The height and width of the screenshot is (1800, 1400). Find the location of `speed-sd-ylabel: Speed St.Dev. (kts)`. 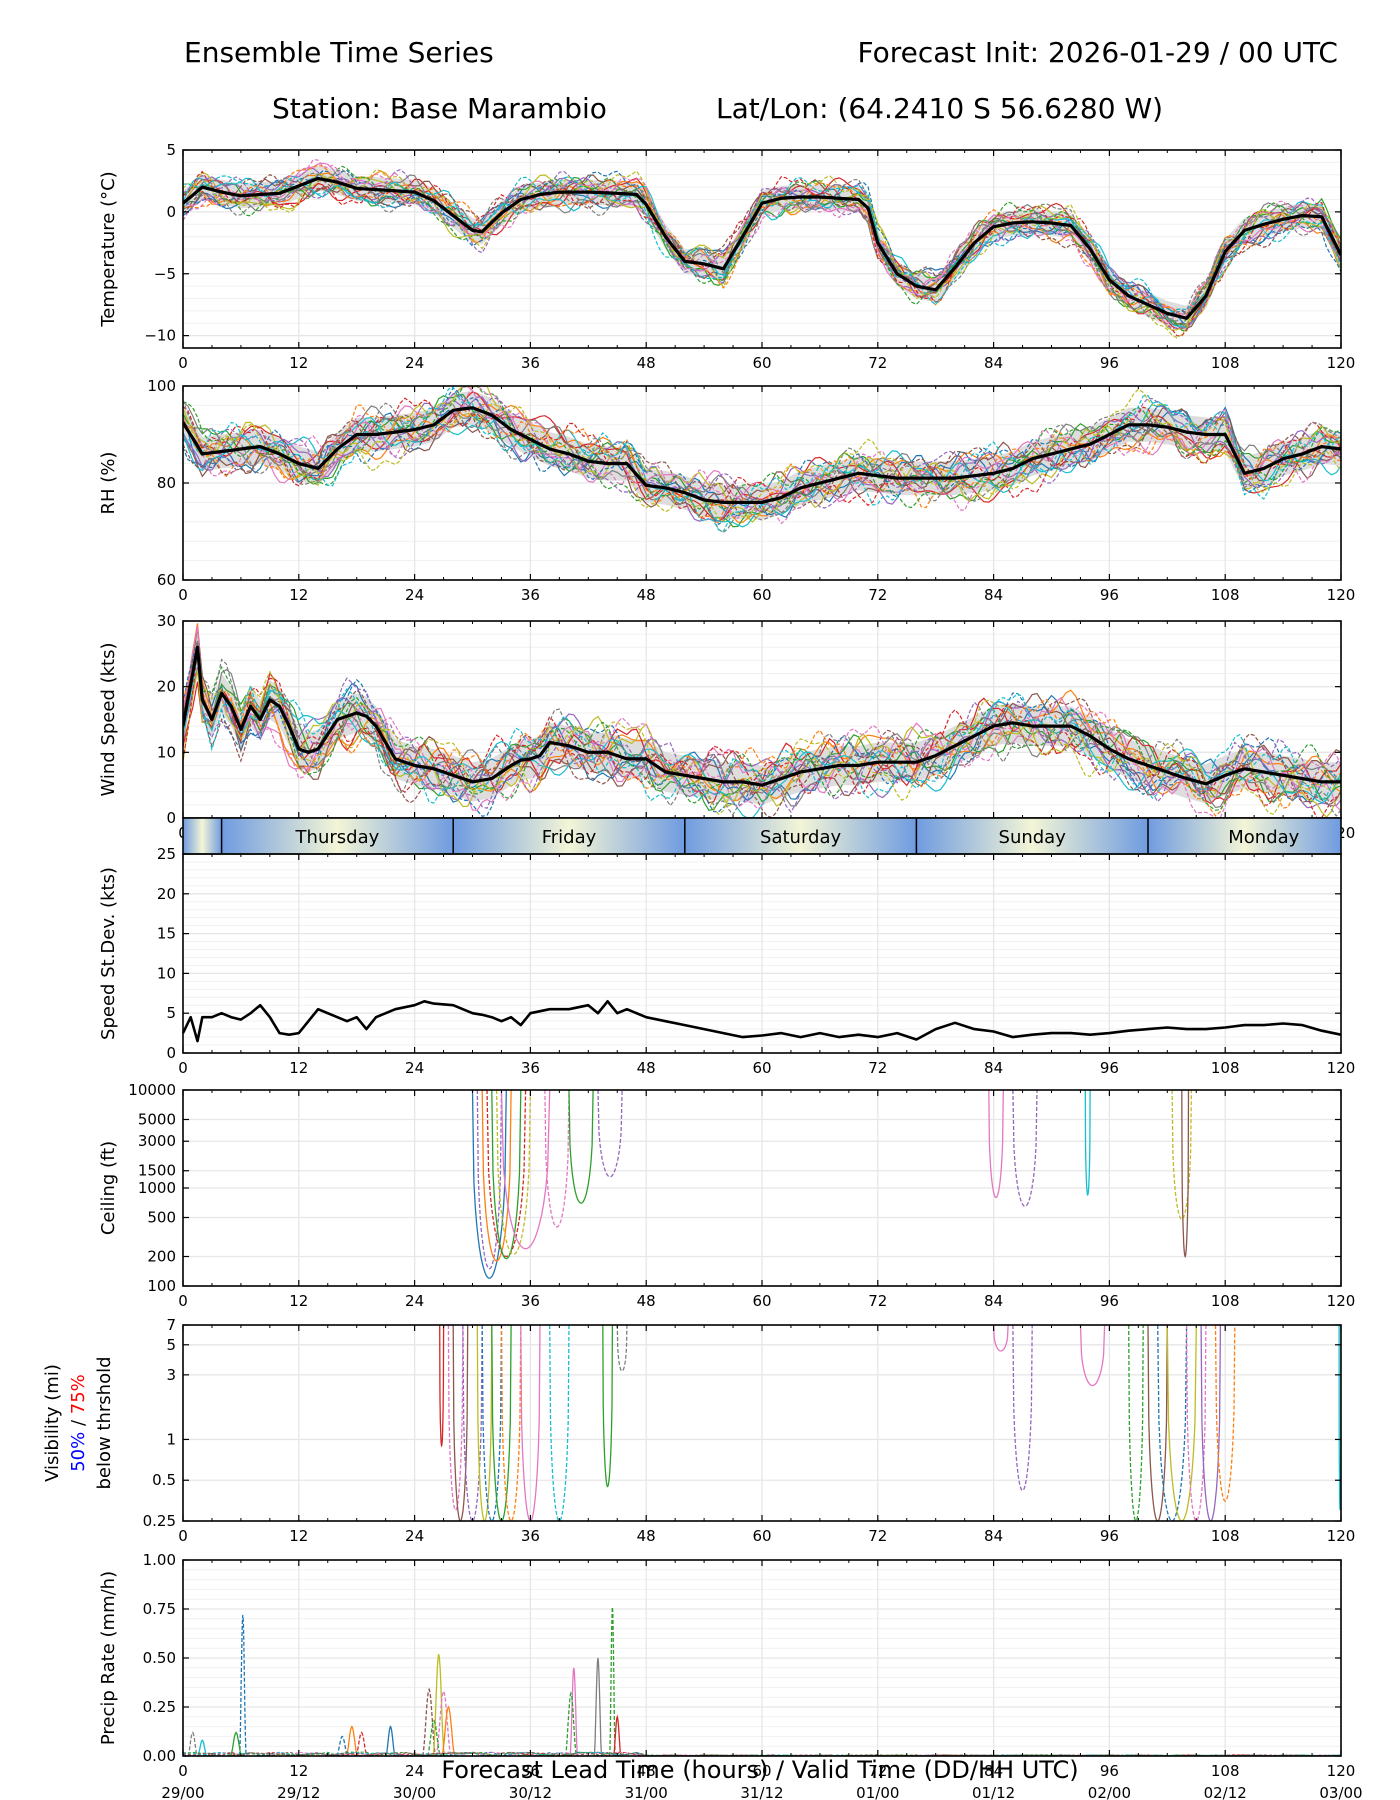

speed-sd-ylabel: Speed St.Dev. (kts) is located at coordinates (108, 953).